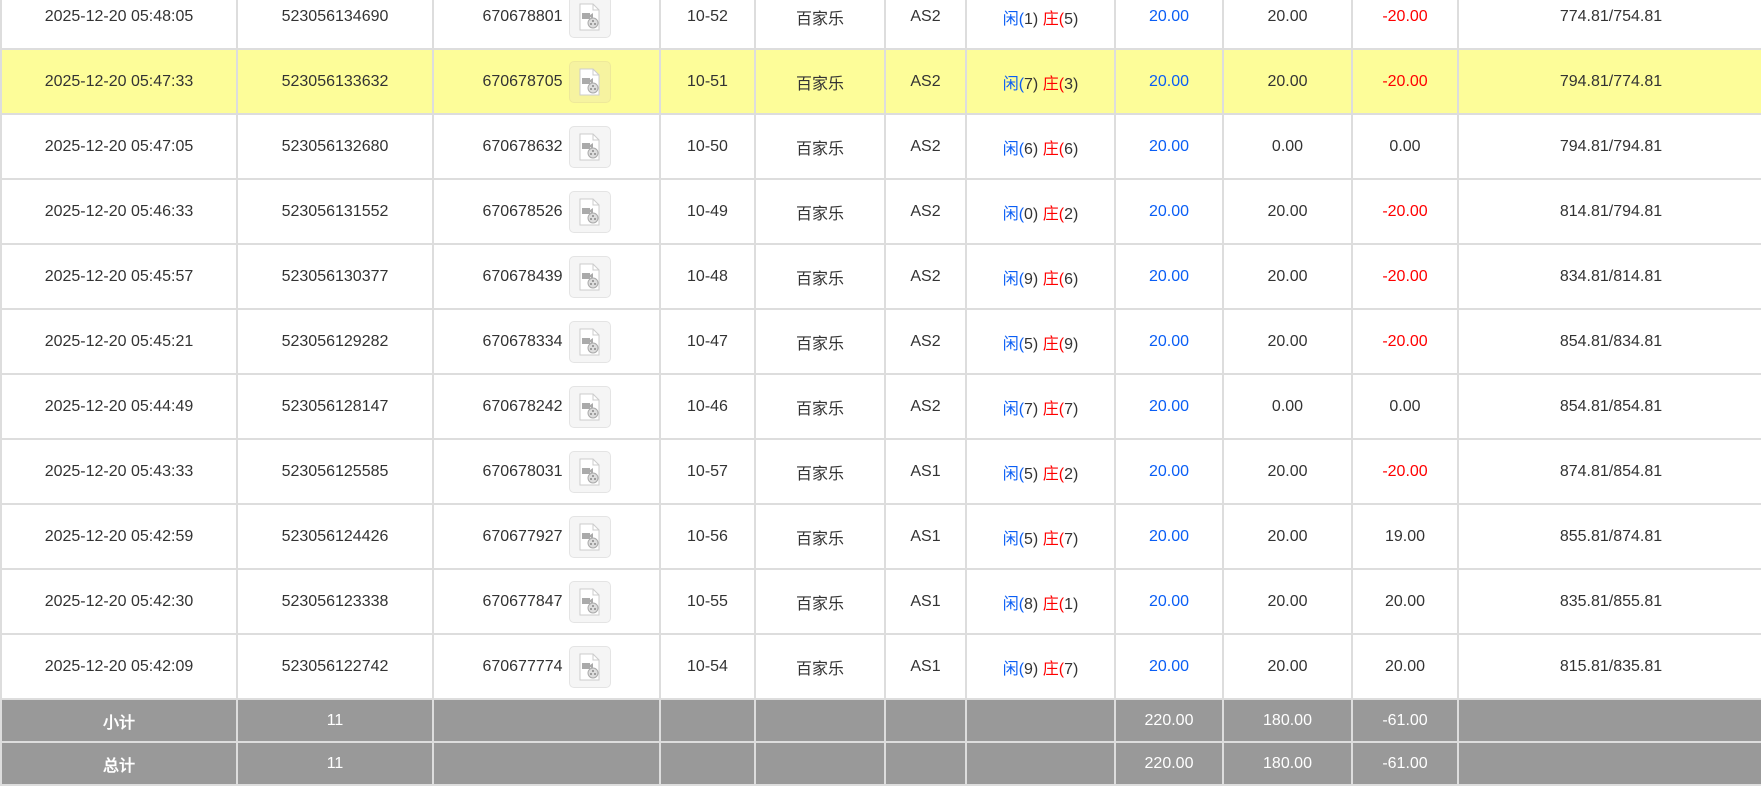 The width and height of the screenshot is (1761, 808). What do you see at coordinates (1020, 214) in the screenshot?
I see `player-result: 闲(0)` at bounding box center [1020, 214].